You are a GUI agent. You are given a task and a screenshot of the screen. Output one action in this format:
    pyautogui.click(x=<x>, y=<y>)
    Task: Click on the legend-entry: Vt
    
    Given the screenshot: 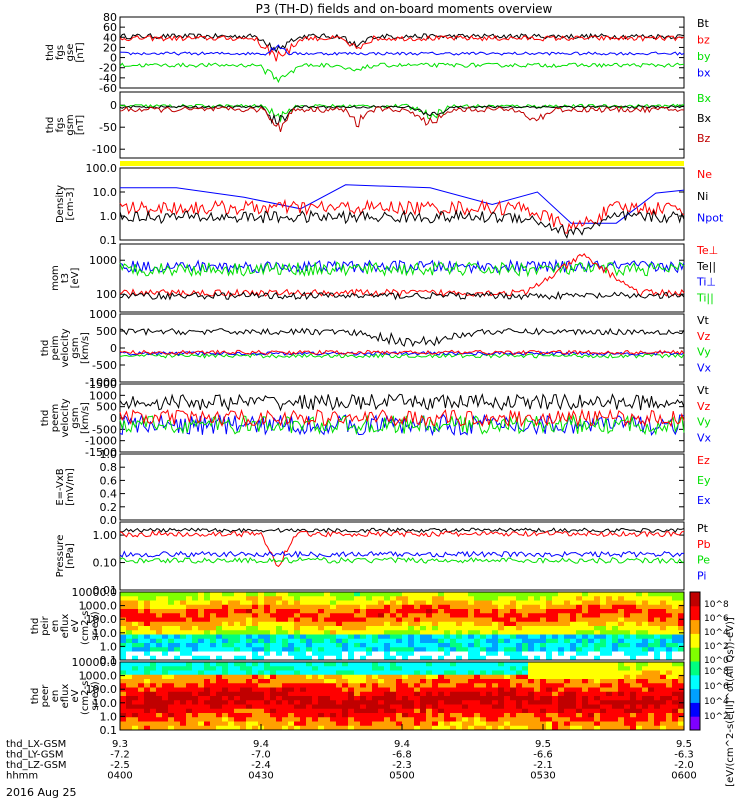 What is the action you would take?
    pyautogui.click(x=703, y=320)
    